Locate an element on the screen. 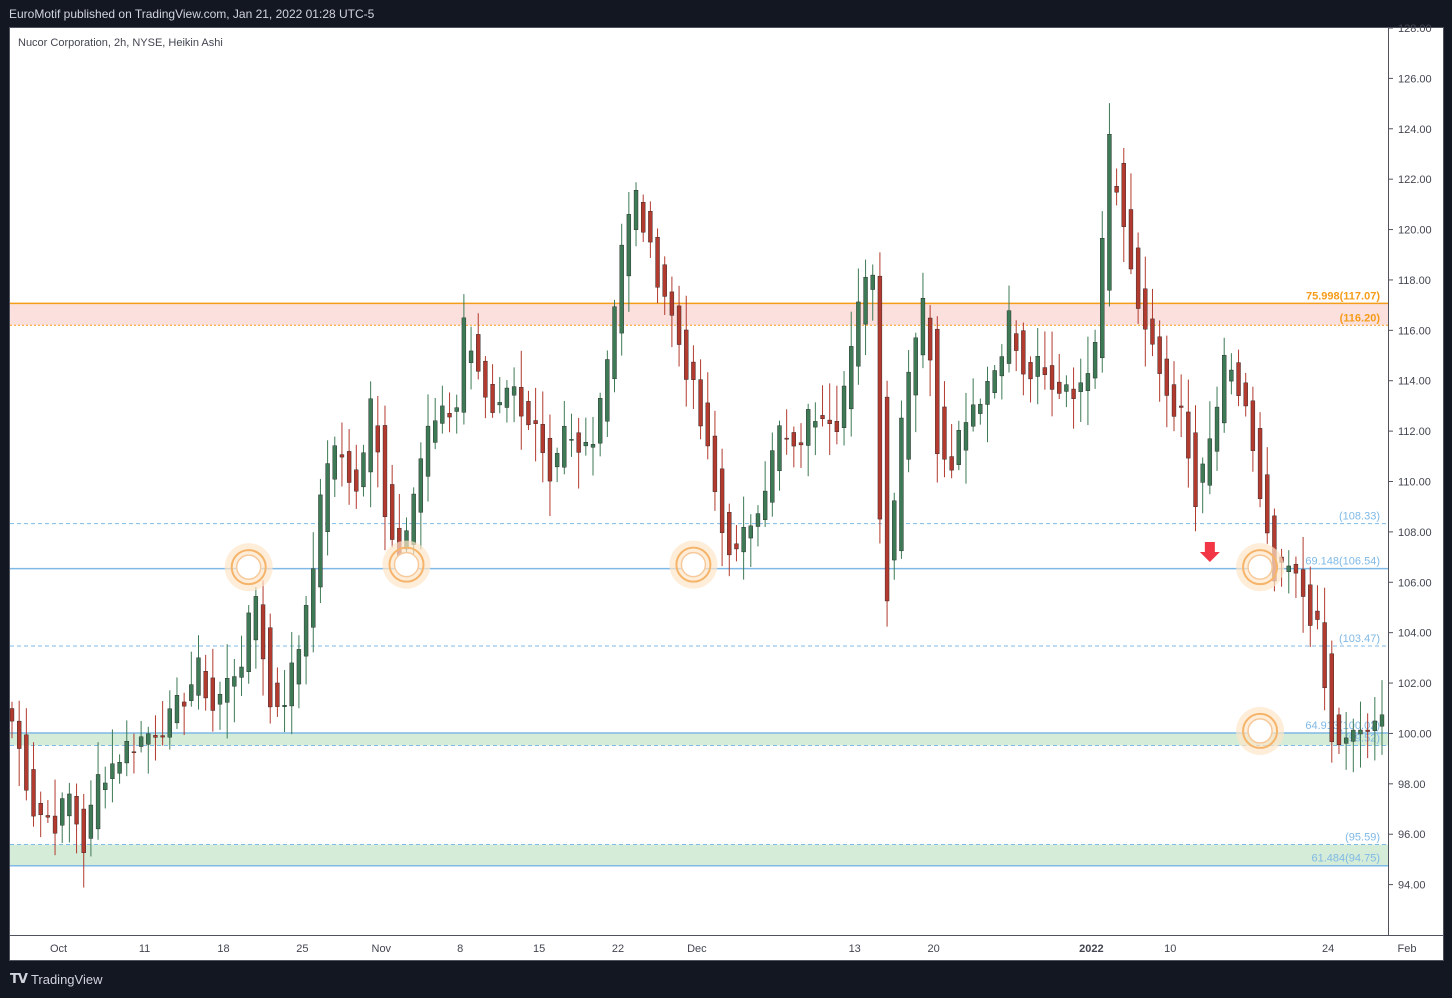  time-tick-label: 2022 is located at coordinates (1091, 949).